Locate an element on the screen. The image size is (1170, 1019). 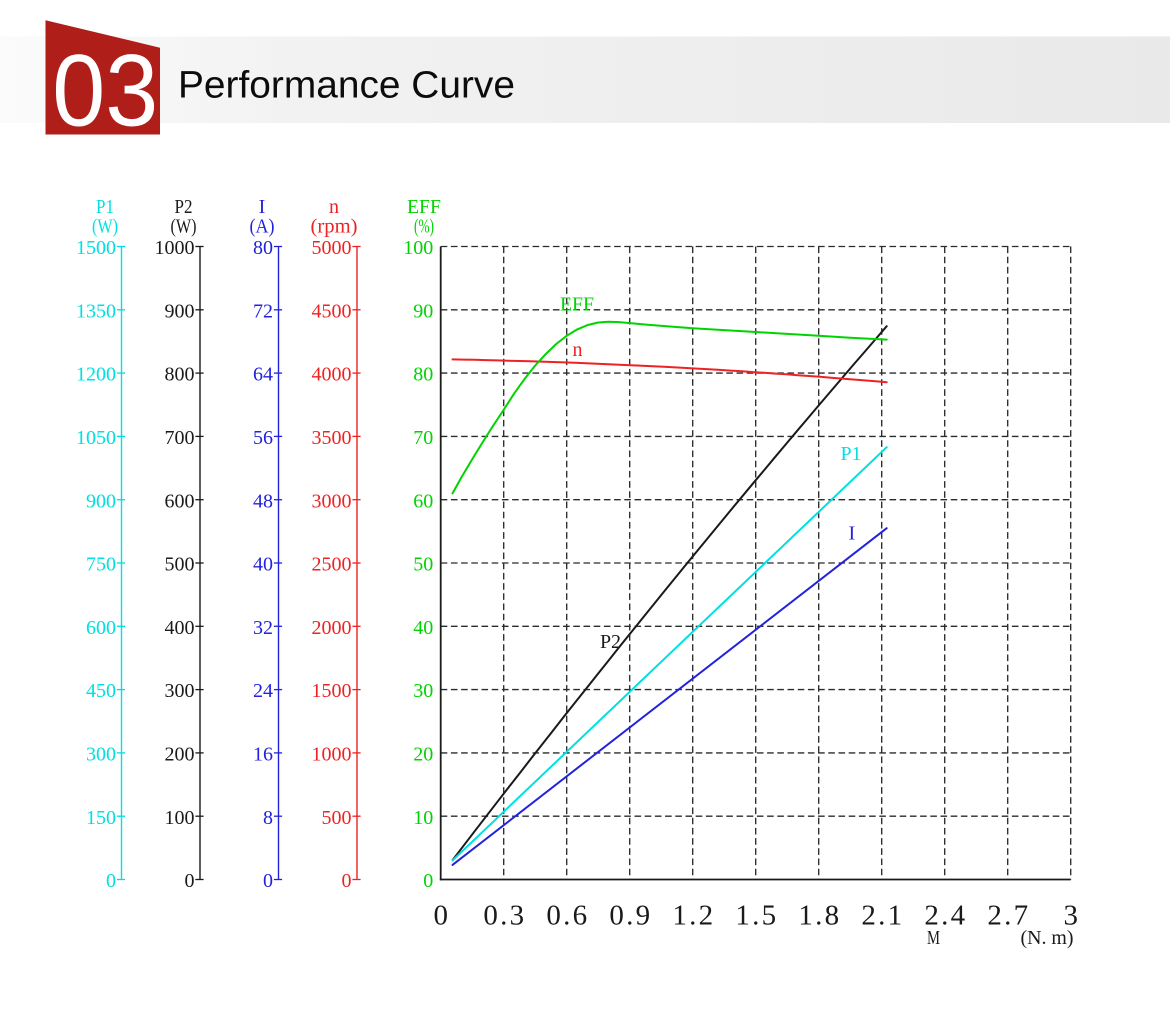
svg-text: 0.6 is located at coordinates (567, 916).